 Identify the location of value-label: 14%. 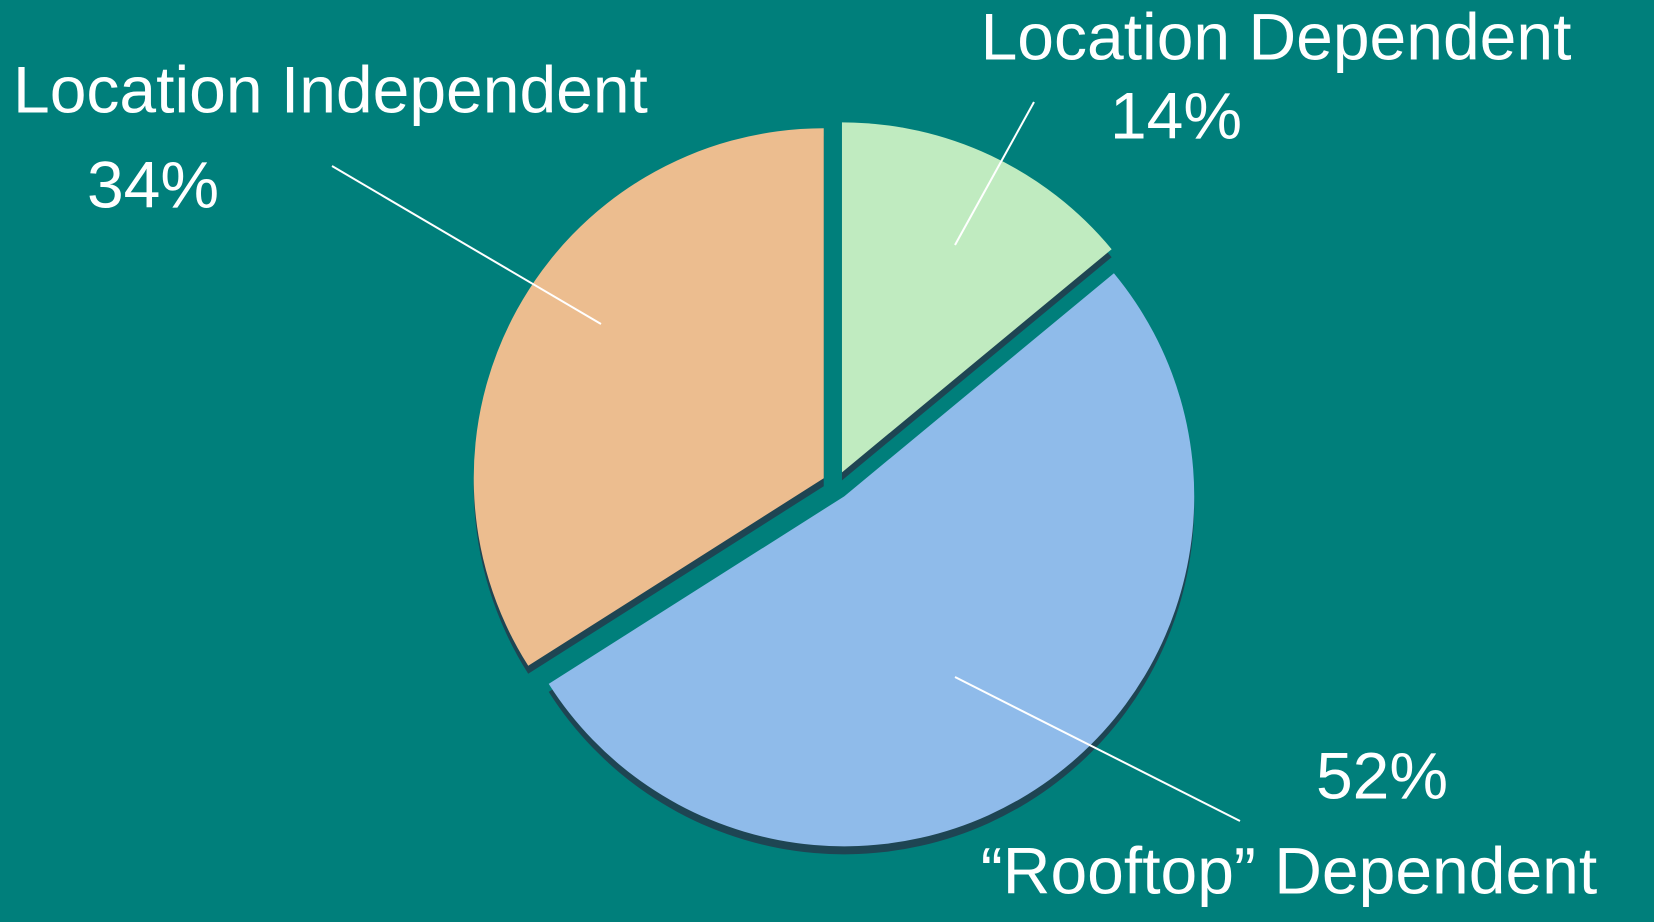
(1176, 115).